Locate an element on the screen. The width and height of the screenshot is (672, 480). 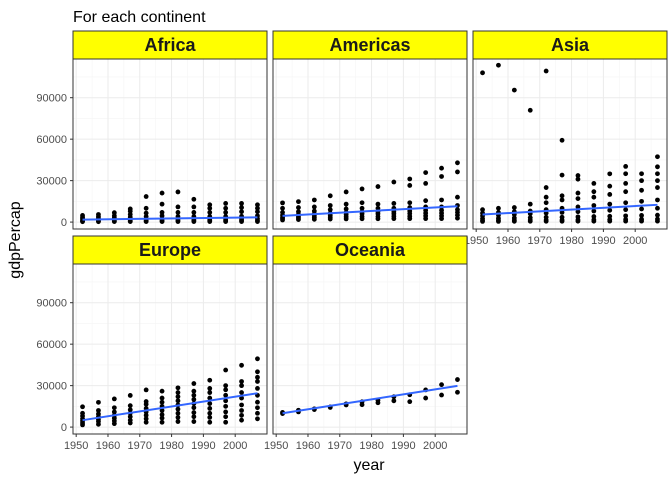
facet-panel-africa: Africa 0 30000 60000 90000 is located at coordinates (152, 130).